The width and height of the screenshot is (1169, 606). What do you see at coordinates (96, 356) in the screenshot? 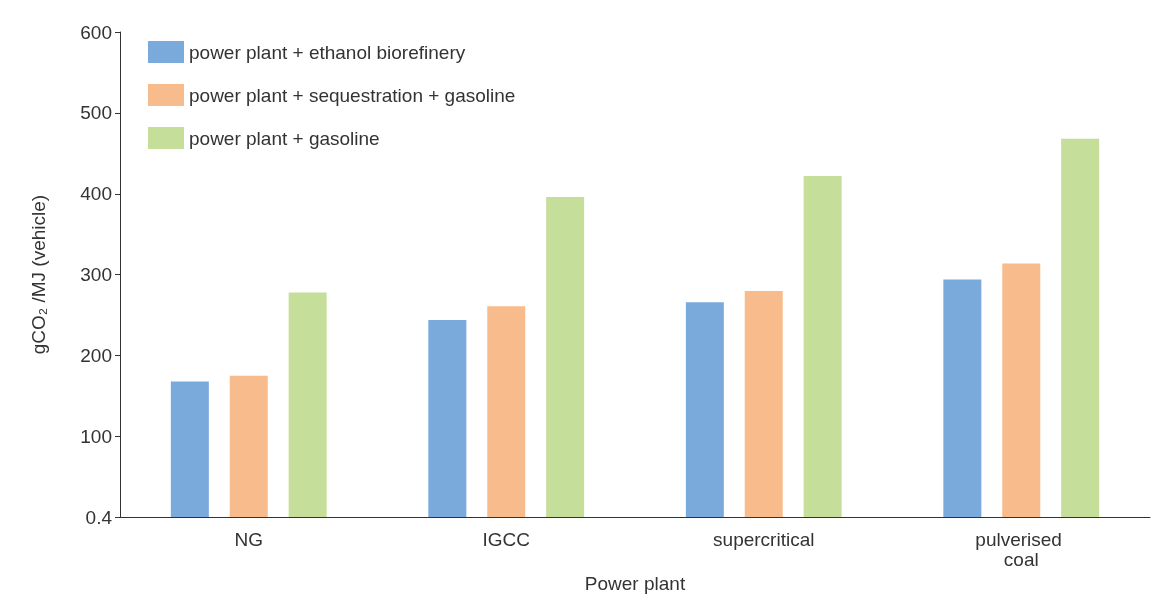
I see `y-tick-label: 200` at bounding box center [96, 356].